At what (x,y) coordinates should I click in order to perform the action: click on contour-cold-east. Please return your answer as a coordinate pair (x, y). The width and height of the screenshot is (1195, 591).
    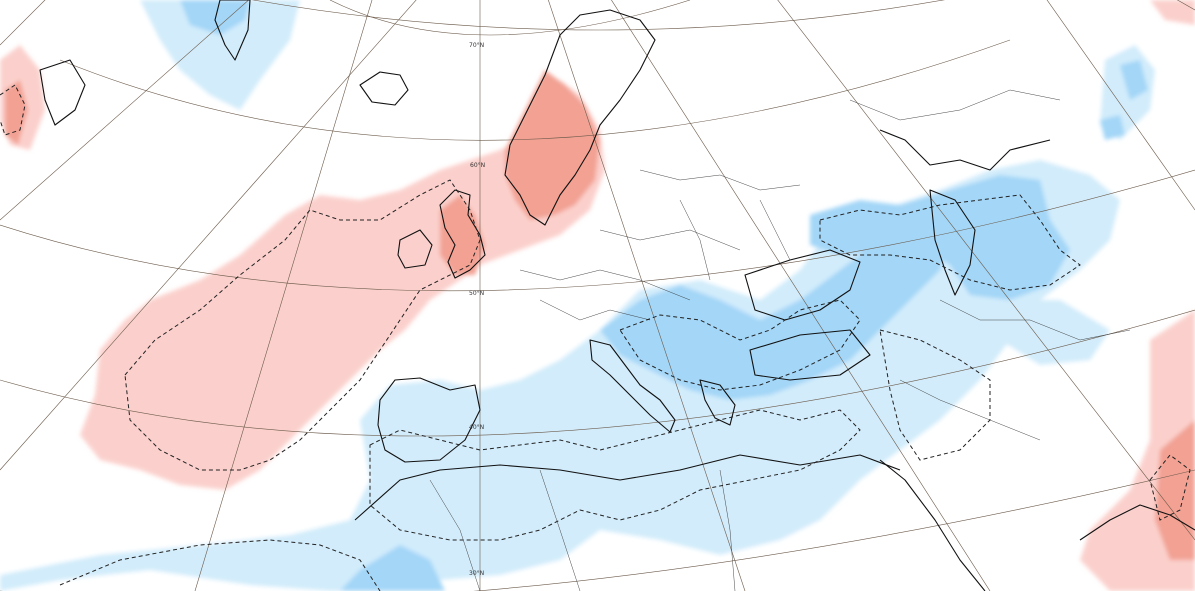
    Looking at the image, I should click on (935, 395).